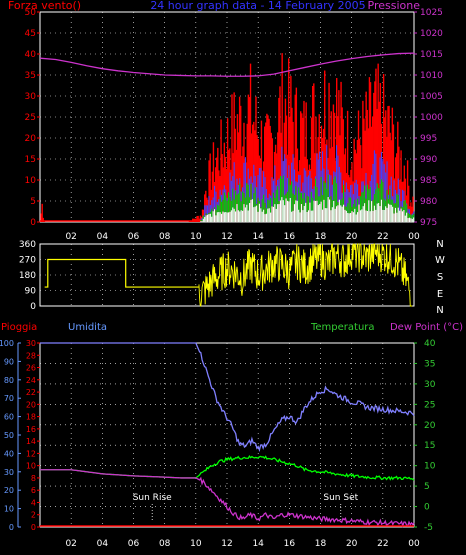  I want to click on humidity-tick-label: 40, so click(9, 453).